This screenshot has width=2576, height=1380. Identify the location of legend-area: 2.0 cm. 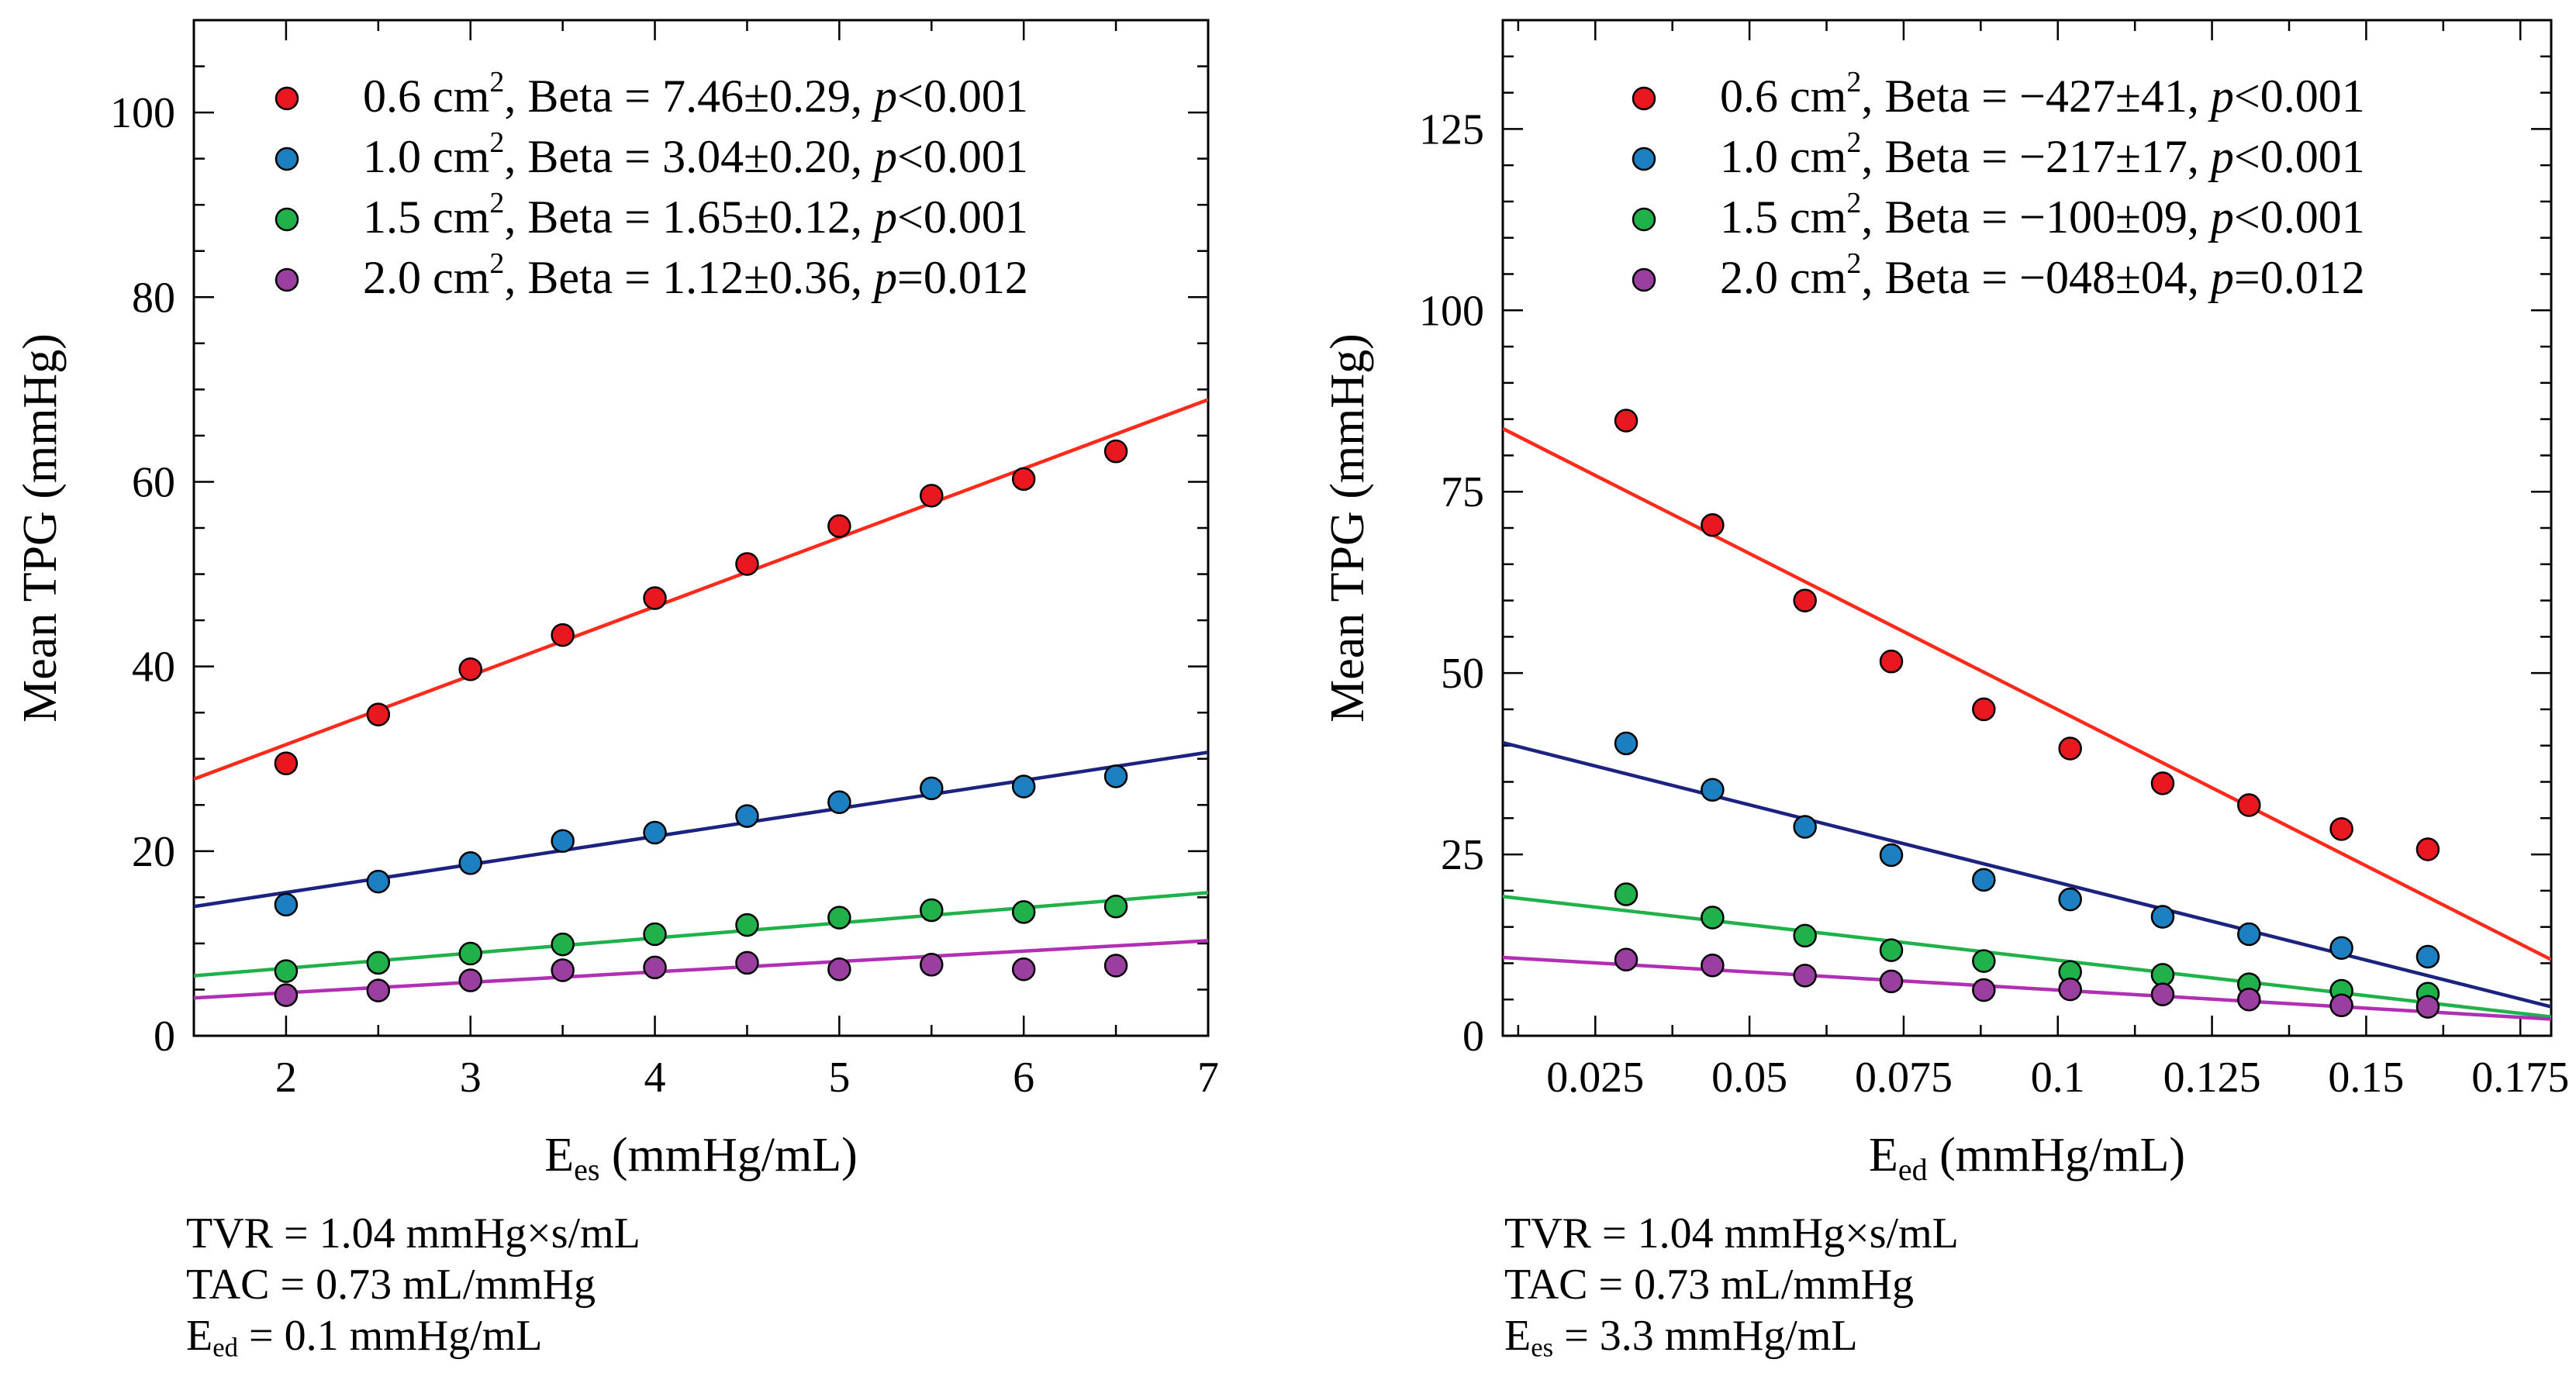
(1783, 277).